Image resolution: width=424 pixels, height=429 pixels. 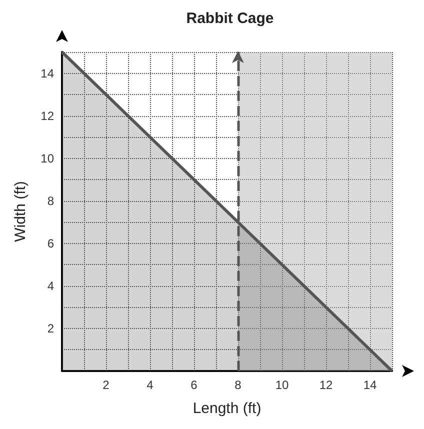 What do you see at coordinates (50, 285) in the screenshot?
I see `y-tick-label: 4` at bounding box center [50, 285].